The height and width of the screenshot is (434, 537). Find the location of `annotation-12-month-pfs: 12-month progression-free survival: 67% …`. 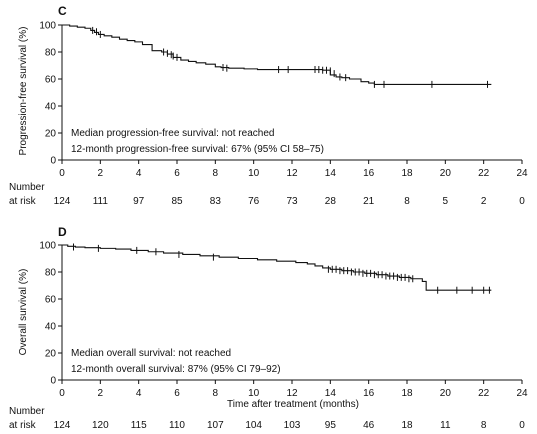

annotation-12-month-pfs: 12-month progression-free survival: 67% … is located at coordinates (197, 149).